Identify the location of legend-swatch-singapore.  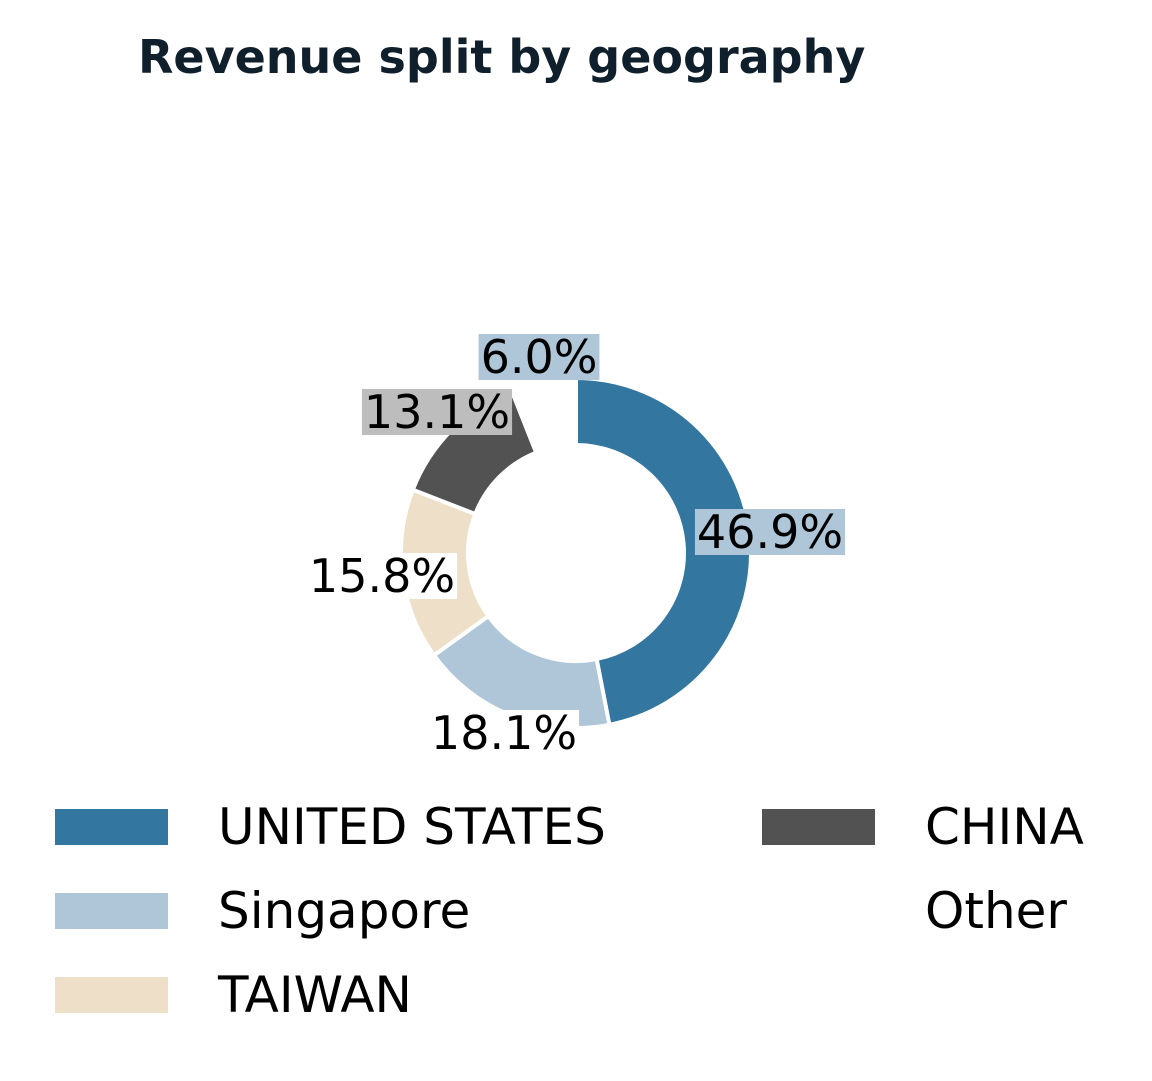
(111, 911).